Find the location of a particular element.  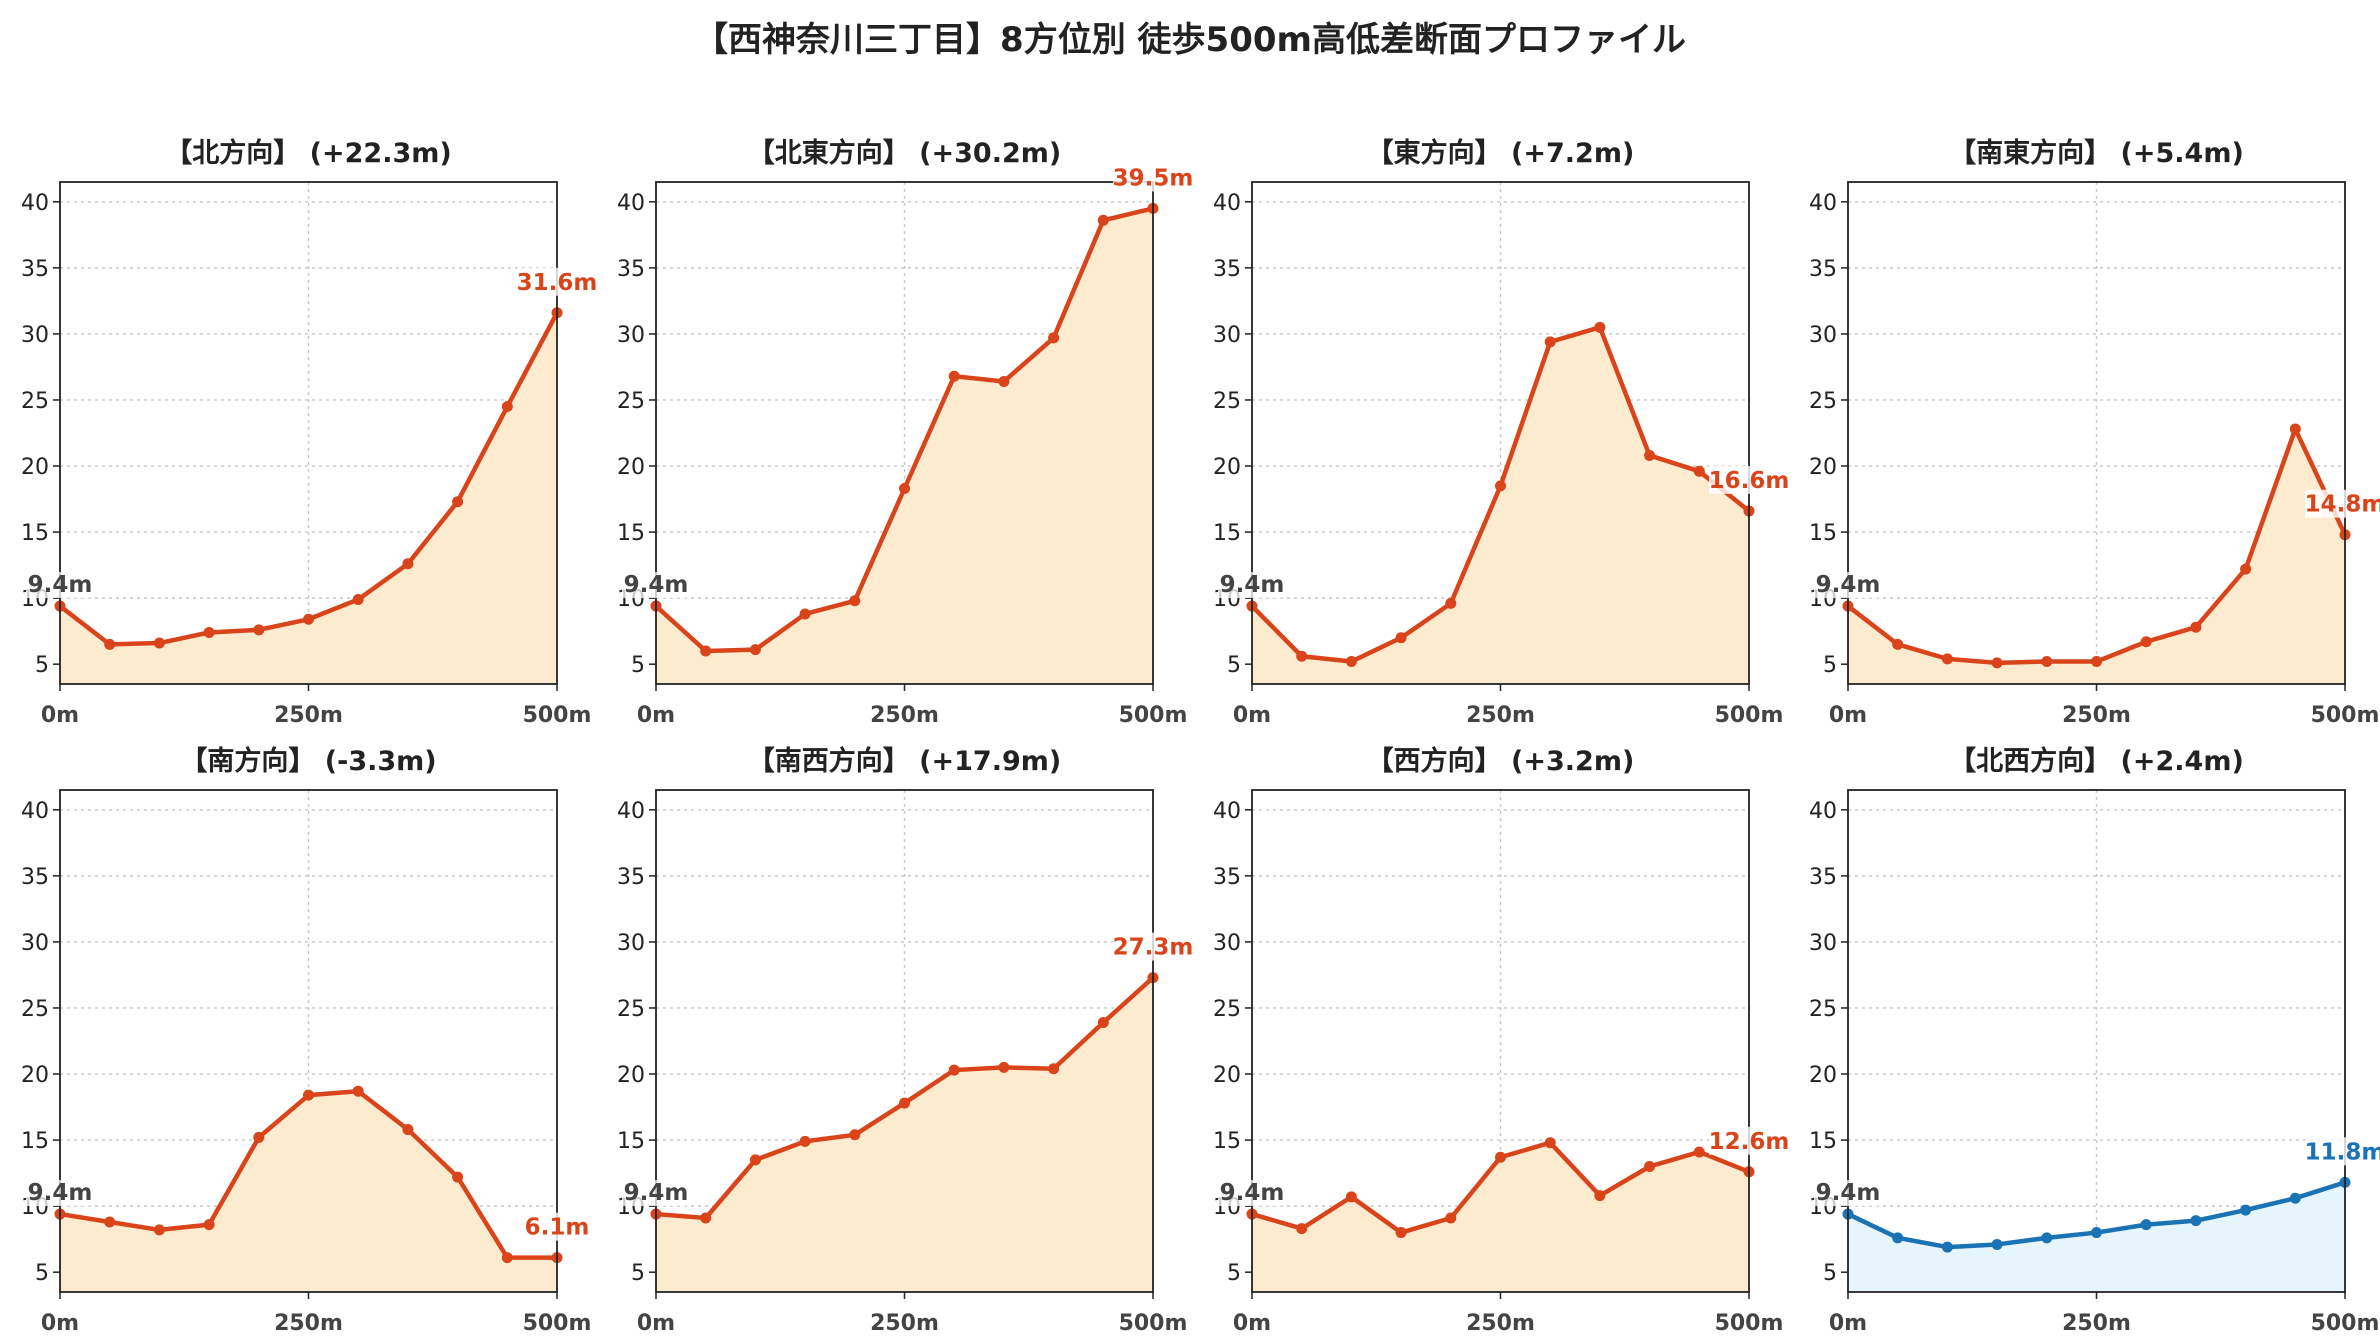

end-value-label: 39.5m is located at coordinates (1153, 178).